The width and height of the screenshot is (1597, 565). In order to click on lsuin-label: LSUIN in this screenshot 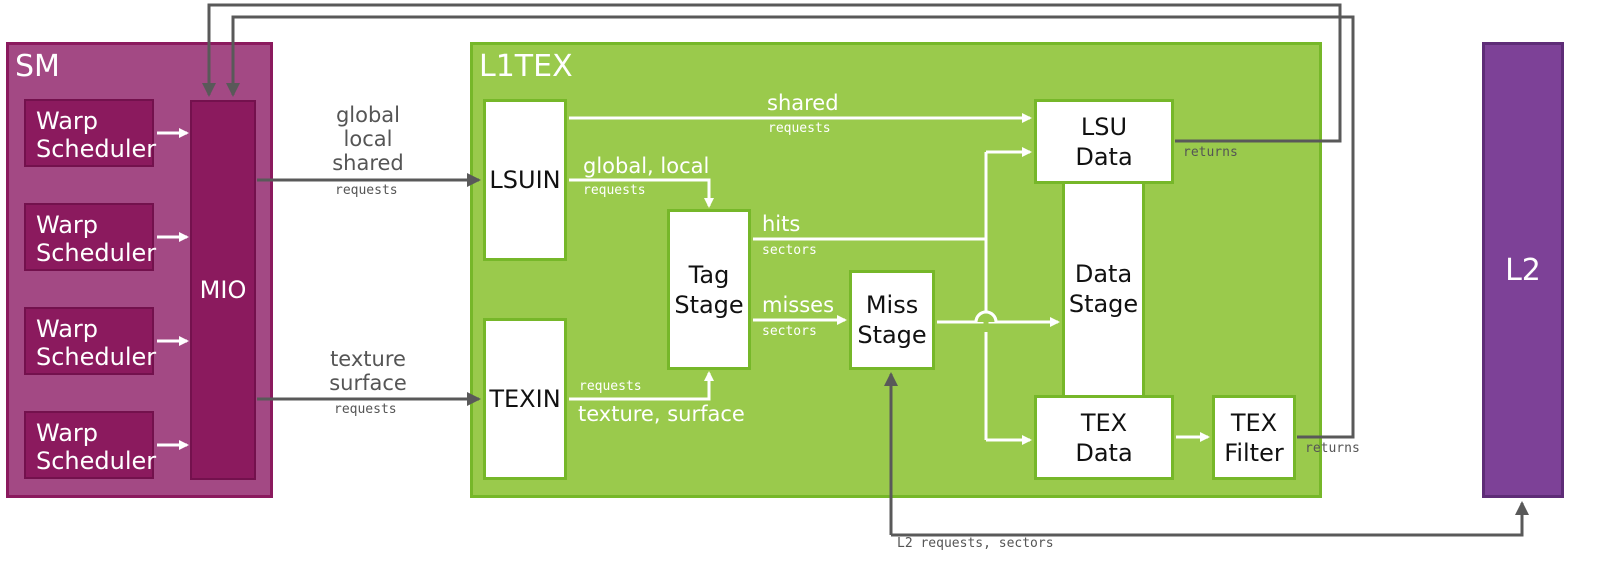, I will do `click(525, 180)`.